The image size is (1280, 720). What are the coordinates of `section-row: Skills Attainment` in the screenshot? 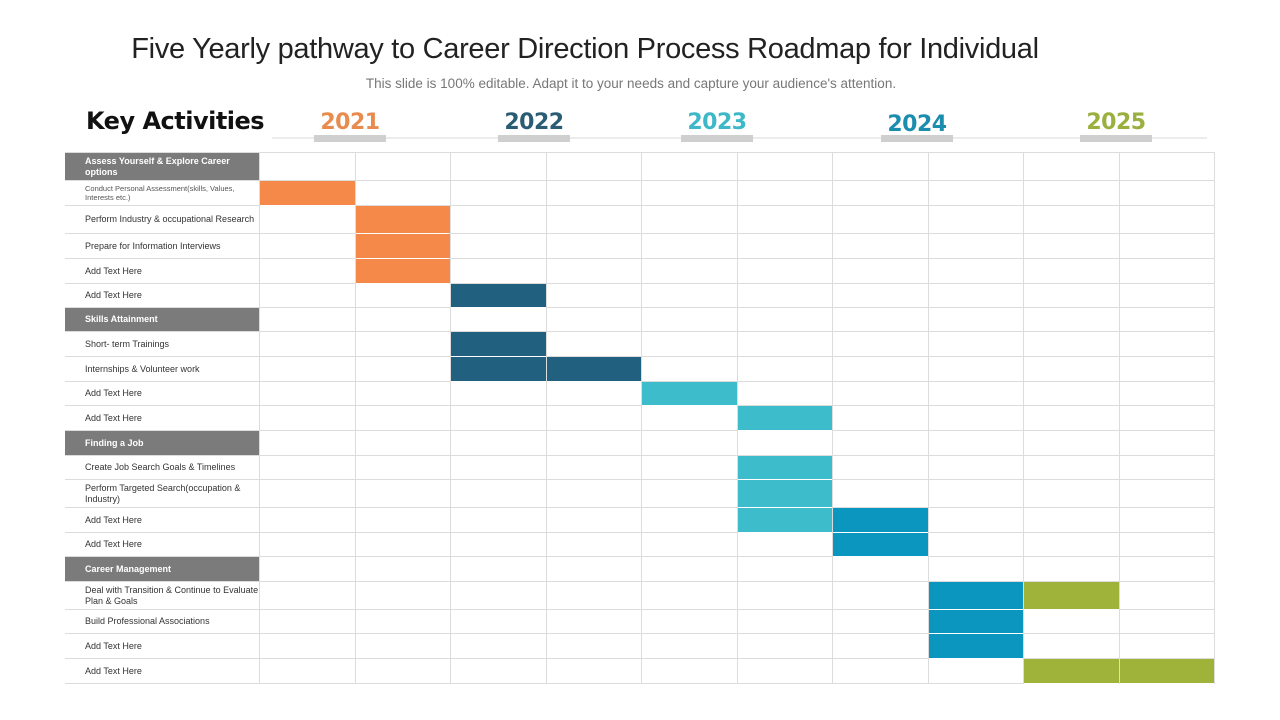 It's located at (640, 320).